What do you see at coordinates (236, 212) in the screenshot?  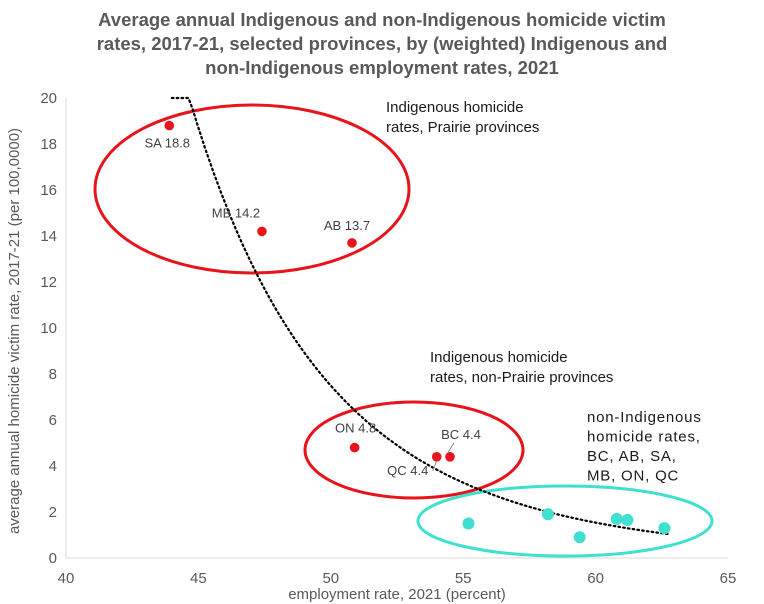 I see `data-label: MB 14.2` at bounding box center [236, 212].